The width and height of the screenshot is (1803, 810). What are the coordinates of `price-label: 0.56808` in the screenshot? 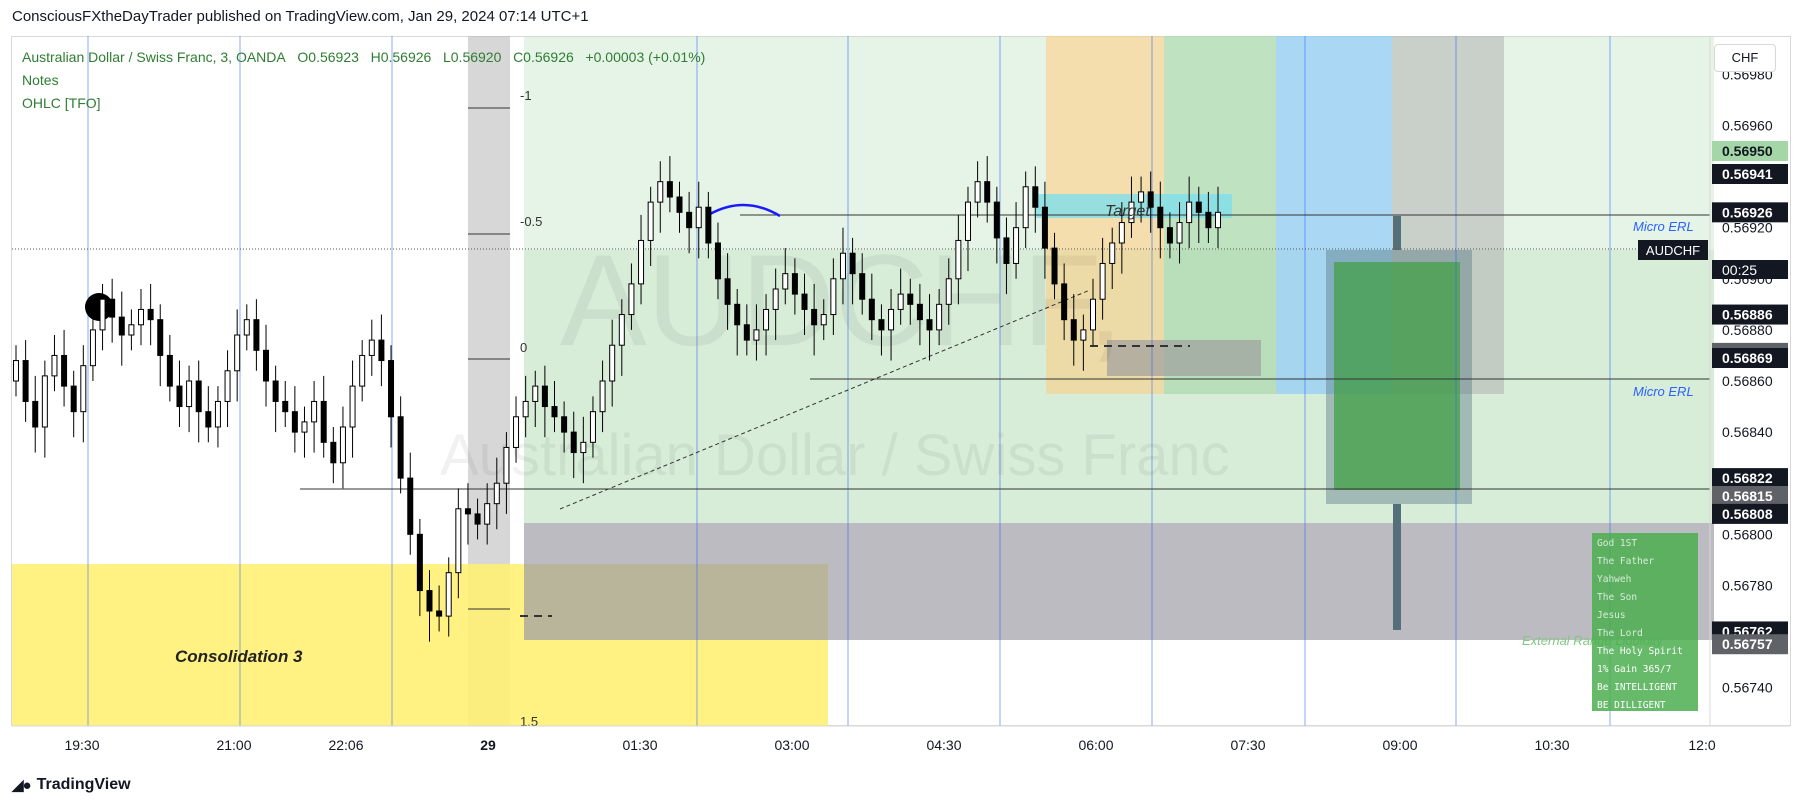 It's located at (1747, 514).